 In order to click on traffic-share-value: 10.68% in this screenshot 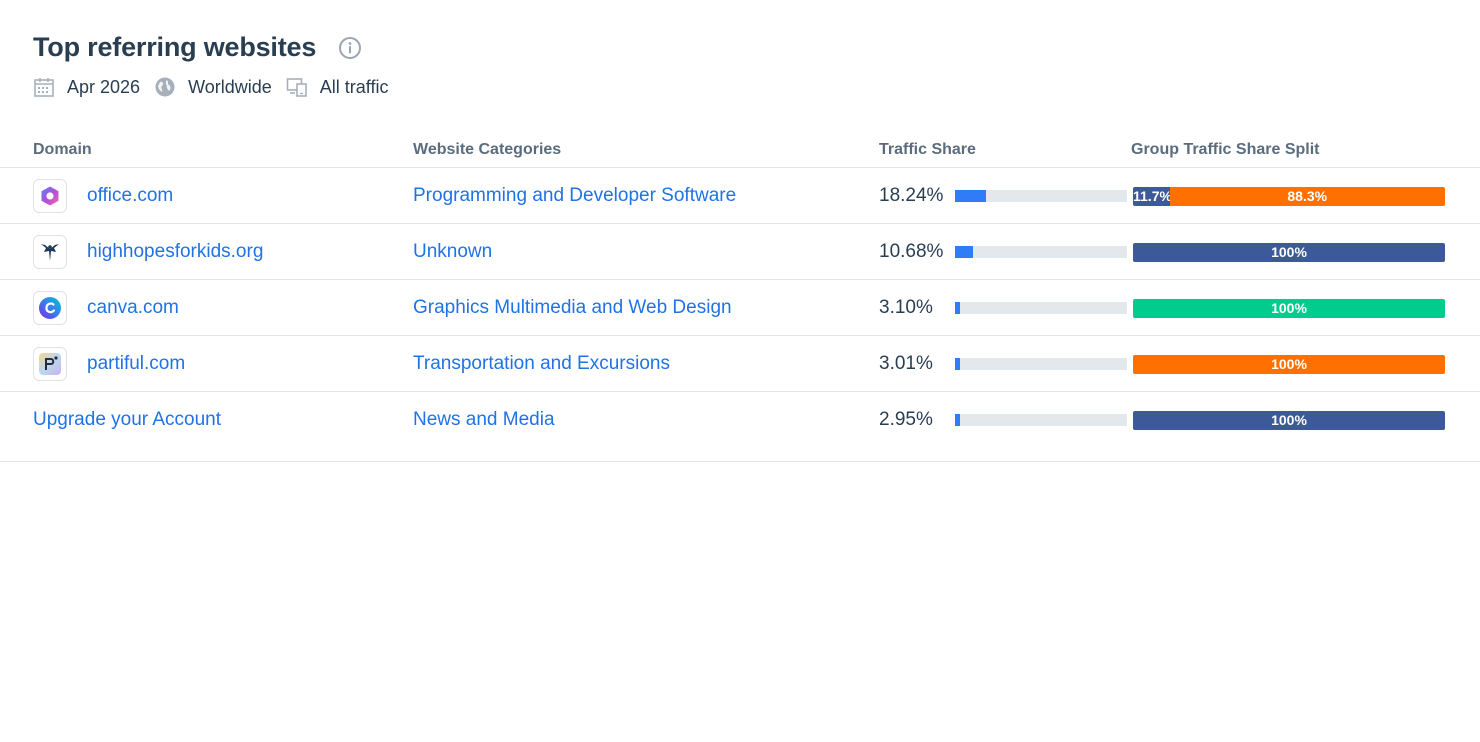, I will do `click(911, 251)`.